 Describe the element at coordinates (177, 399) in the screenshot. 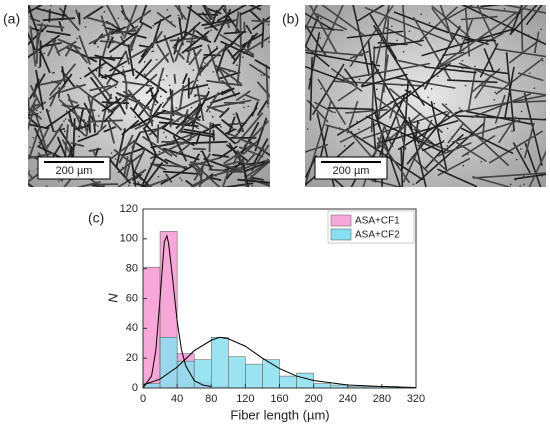

I see `x-tick-label: 40` at that location.